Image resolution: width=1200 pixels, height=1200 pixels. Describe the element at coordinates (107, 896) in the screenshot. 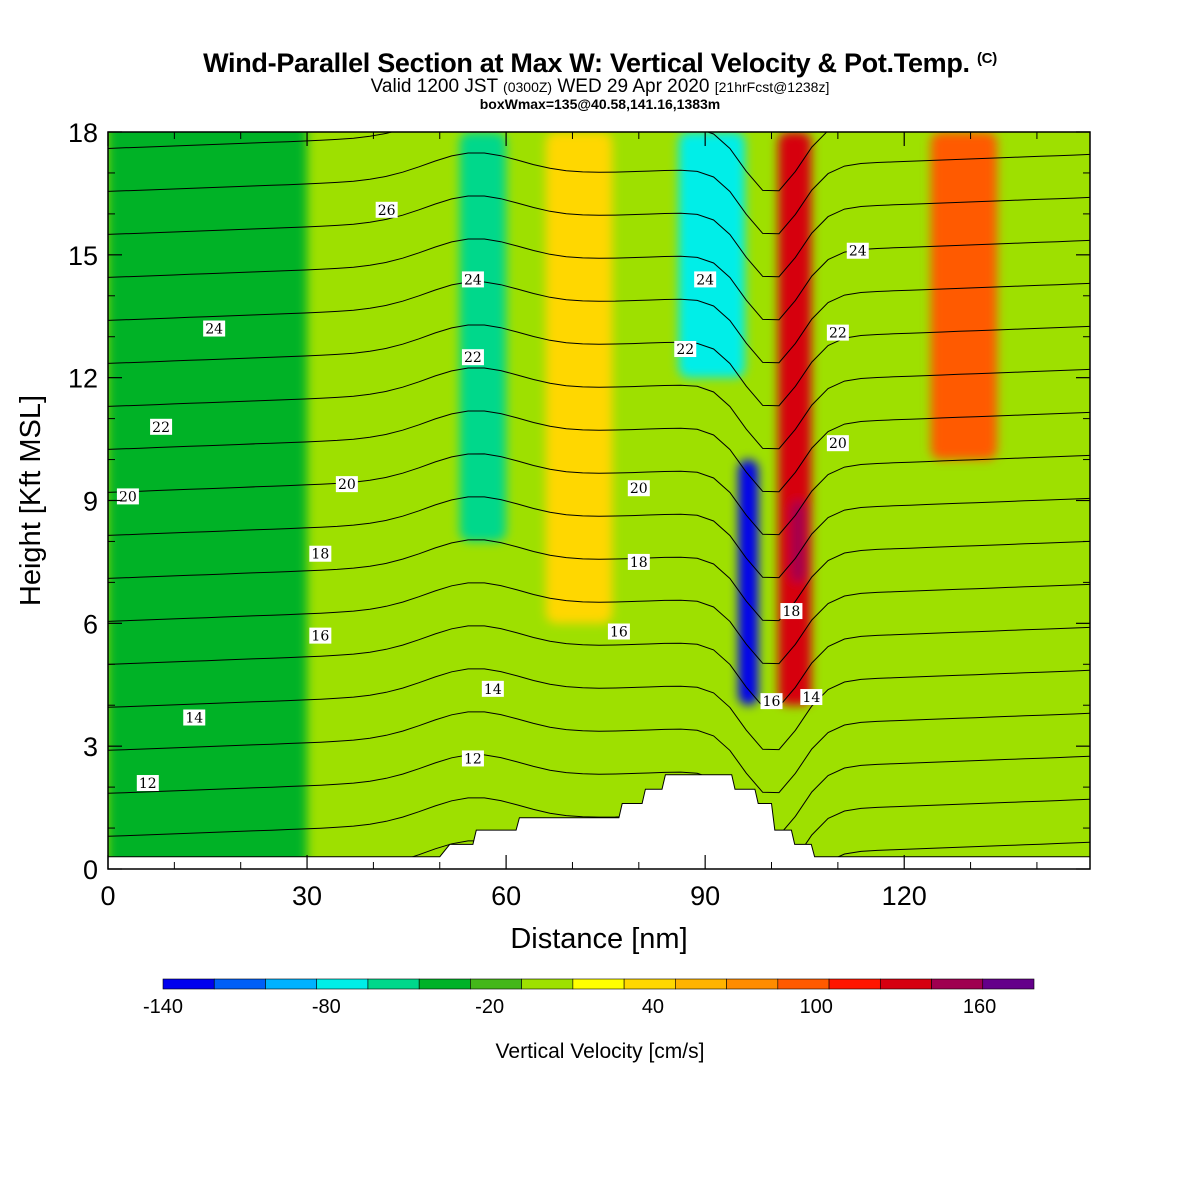

I see `x-tick-label: 0` at that location.